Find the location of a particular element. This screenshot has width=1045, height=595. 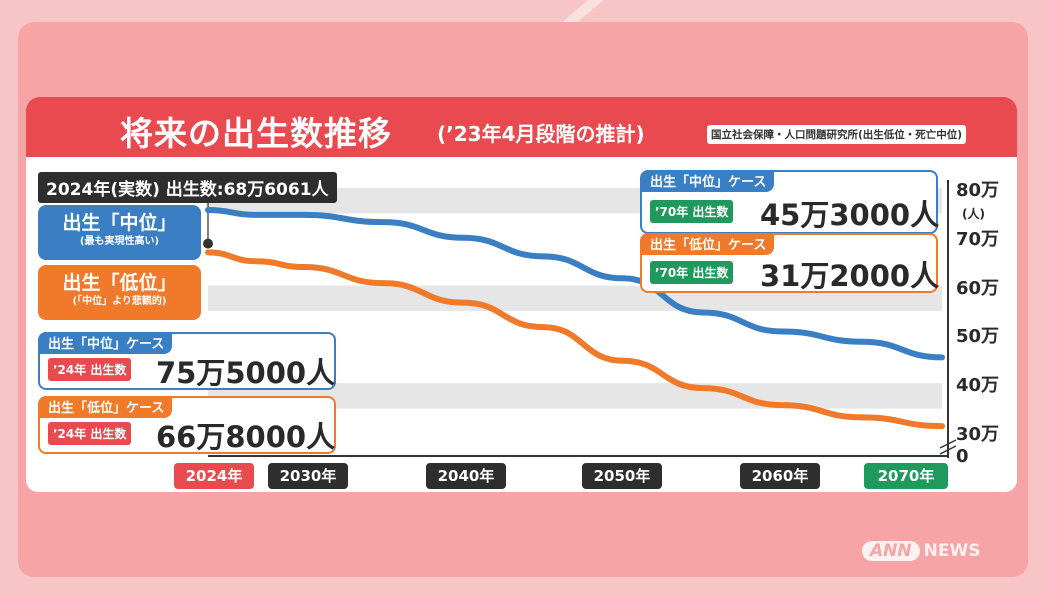

legend-mid-note: (最も実現性高い) is located at coordinates (119, 241).